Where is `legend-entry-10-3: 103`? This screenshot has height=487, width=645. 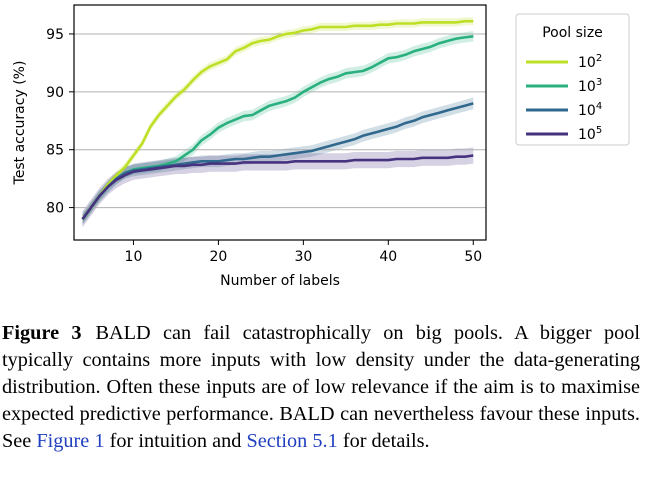 legend-entry-10-3: 103 is located at coordinates (564, 86).